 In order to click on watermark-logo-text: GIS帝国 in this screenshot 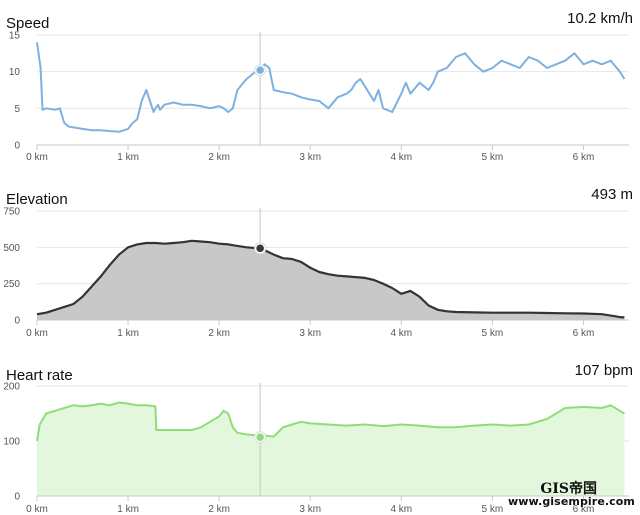, I will do `click(568, 489)`.